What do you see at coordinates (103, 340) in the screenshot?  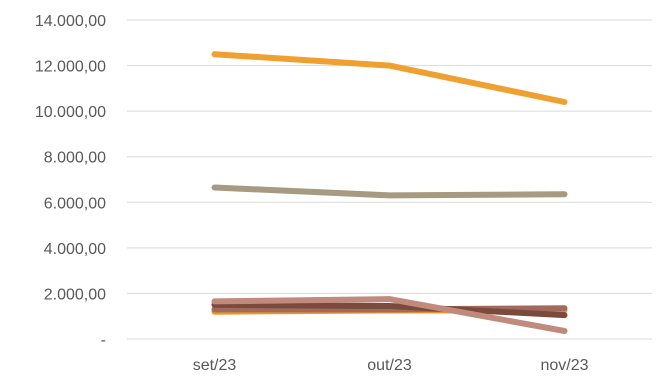 I see `y-tick-label: -` at bounding box center [103, 340].